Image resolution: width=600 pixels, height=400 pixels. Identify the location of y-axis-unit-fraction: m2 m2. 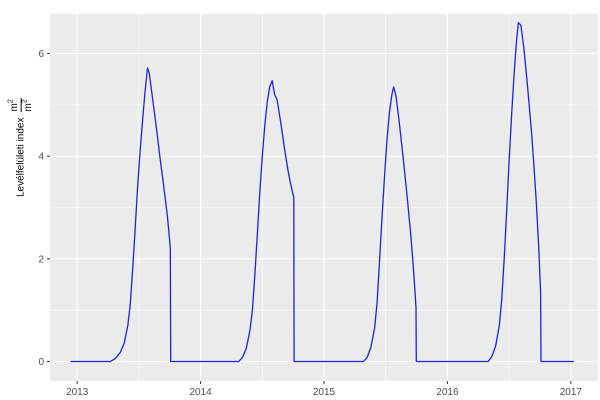
(21, 105).